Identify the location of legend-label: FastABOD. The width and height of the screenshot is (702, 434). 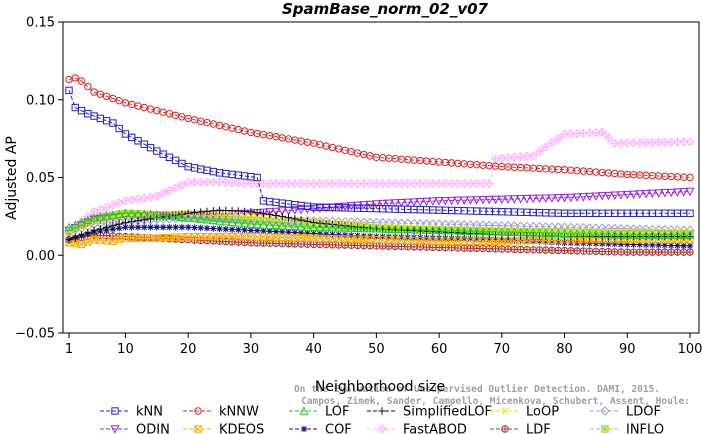
(435, 428).